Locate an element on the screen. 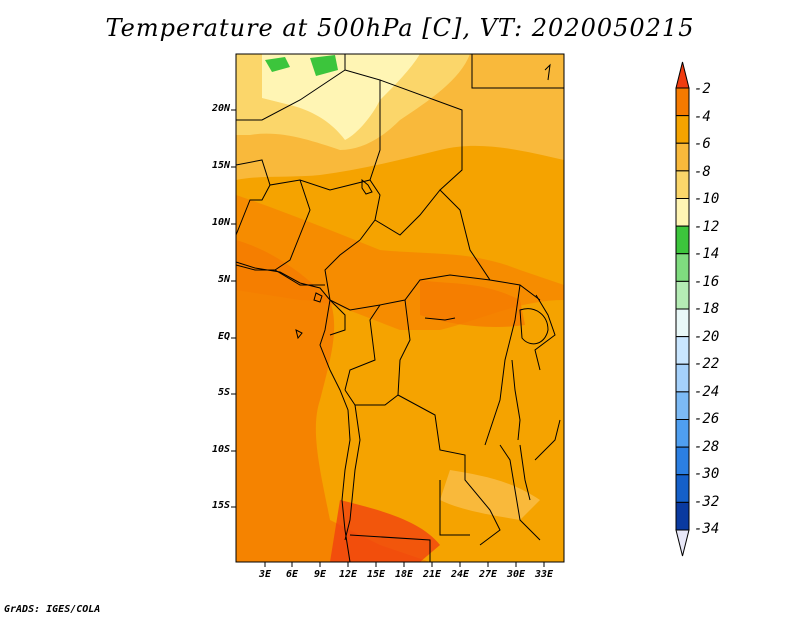 The width and height of the screenshot is (800, 618). colorbar-label: -26 is located at coordinates (707, 419).